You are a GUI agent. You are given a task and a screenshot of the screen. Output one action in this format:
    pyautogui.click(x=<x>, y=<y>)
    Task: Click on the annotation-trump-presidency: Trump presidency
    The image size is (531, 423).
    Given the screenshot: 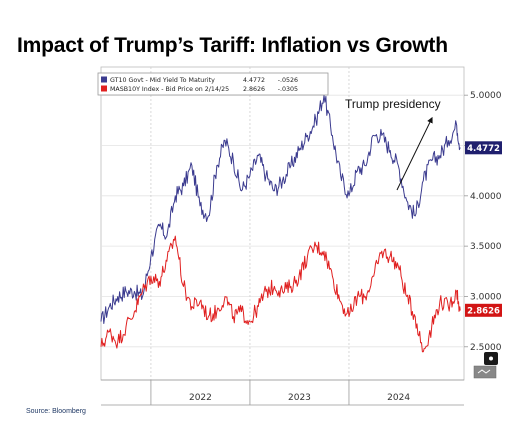 What is the action you would take?
    pyautogui.click(x=393, y=104)
    